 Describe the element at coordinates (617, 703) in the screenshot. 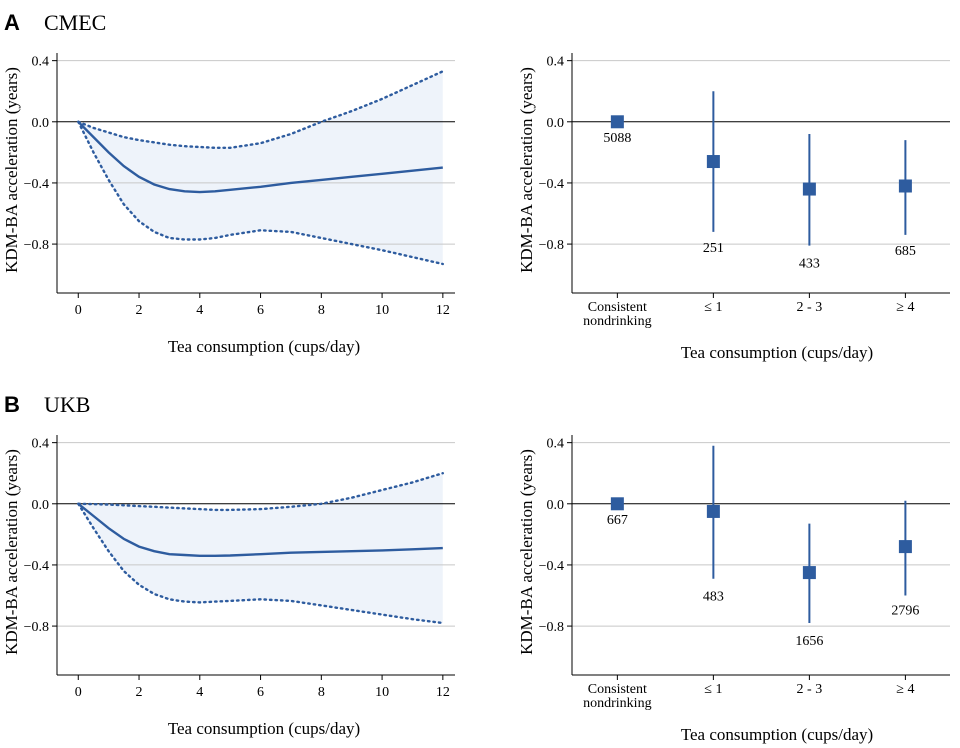

I see `panel-b-category-xtick-label-line: nondrinking` at that location.